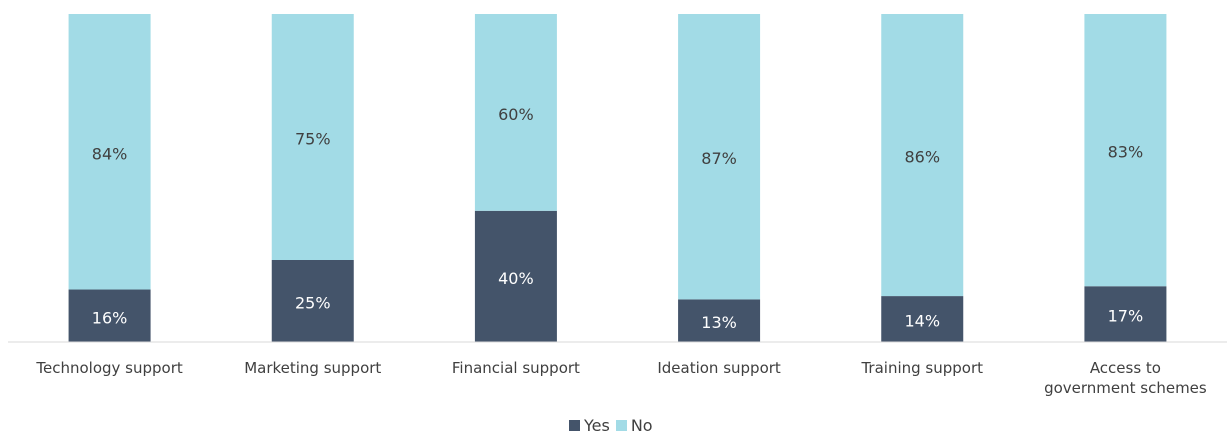 The width and height of the screenshot is (1227, 435). I want to click on data-label: 16%, so click(110, 317).